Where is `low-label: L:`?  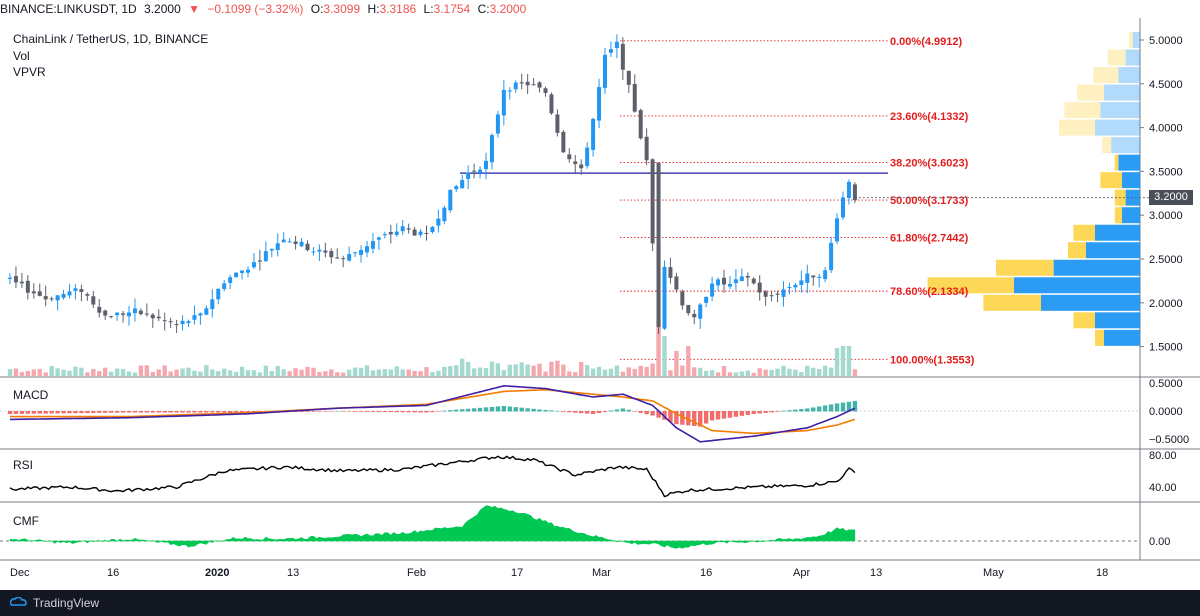 low-label: L: is located at coordinates (428, 9).